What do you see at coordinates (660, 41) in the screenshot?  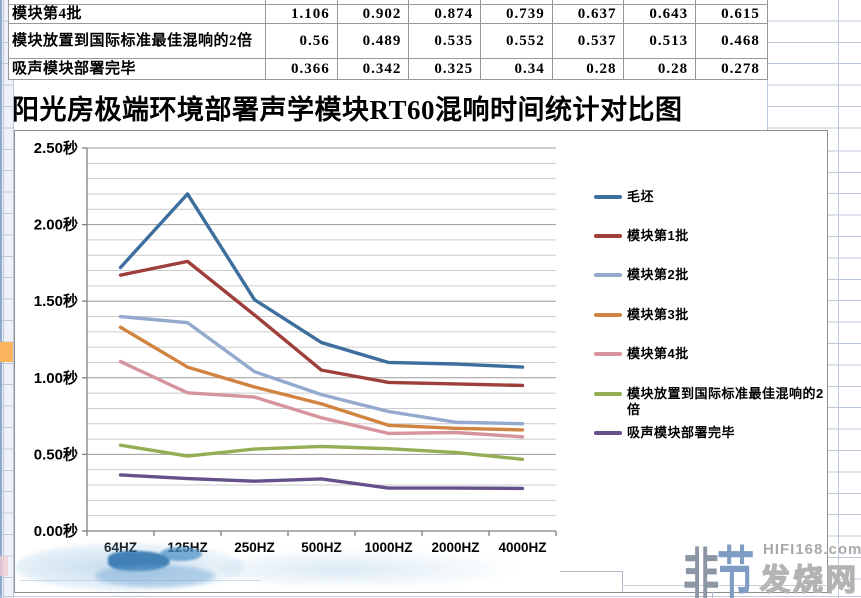 I see `table-cell: 0.513` at bounding box center [660, 41].